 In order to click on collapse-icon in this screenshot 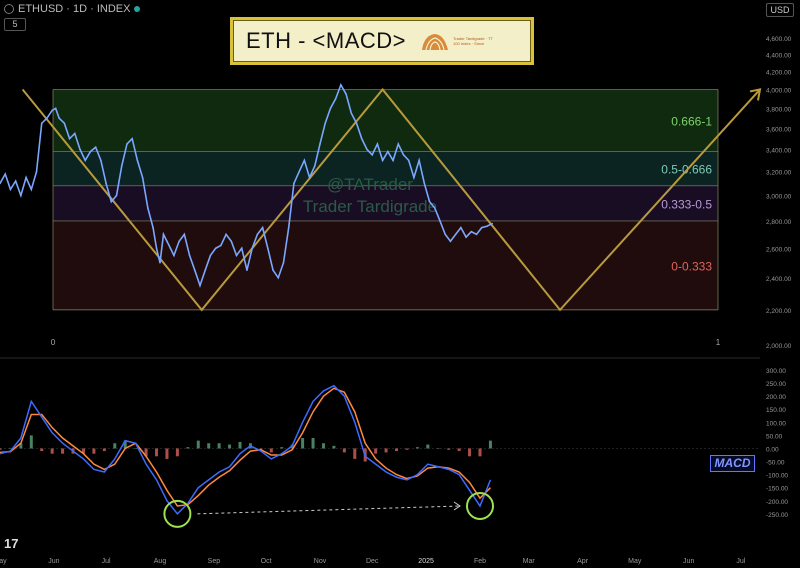, I will do `click(9, 9)`.